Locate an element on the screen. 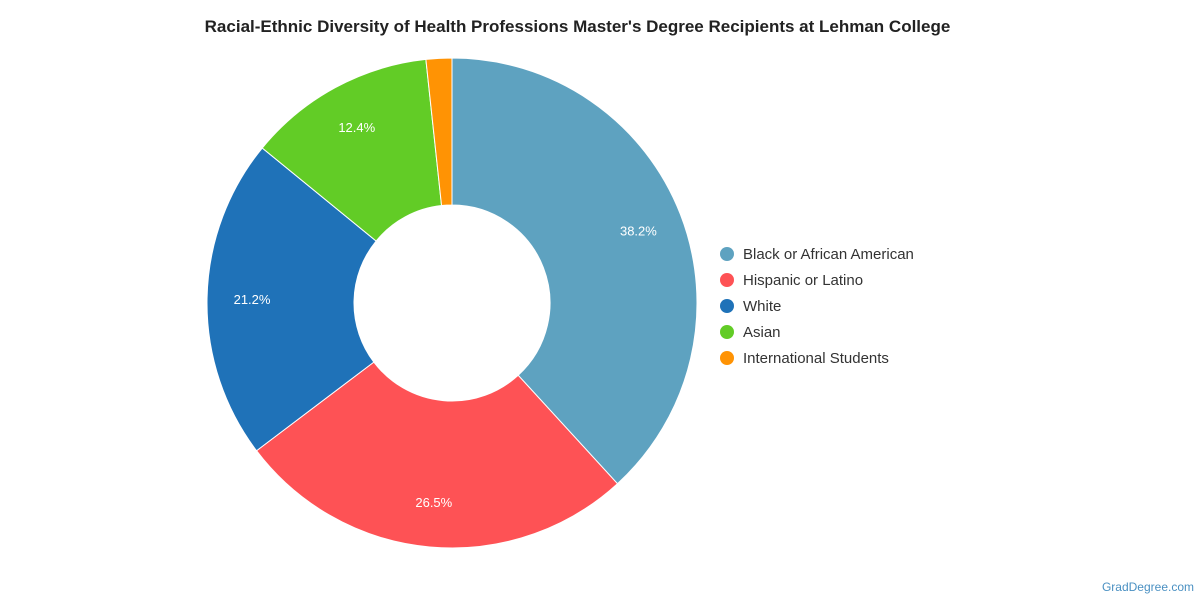  slice-black-or-african-american is located at coordinates (574, 271).